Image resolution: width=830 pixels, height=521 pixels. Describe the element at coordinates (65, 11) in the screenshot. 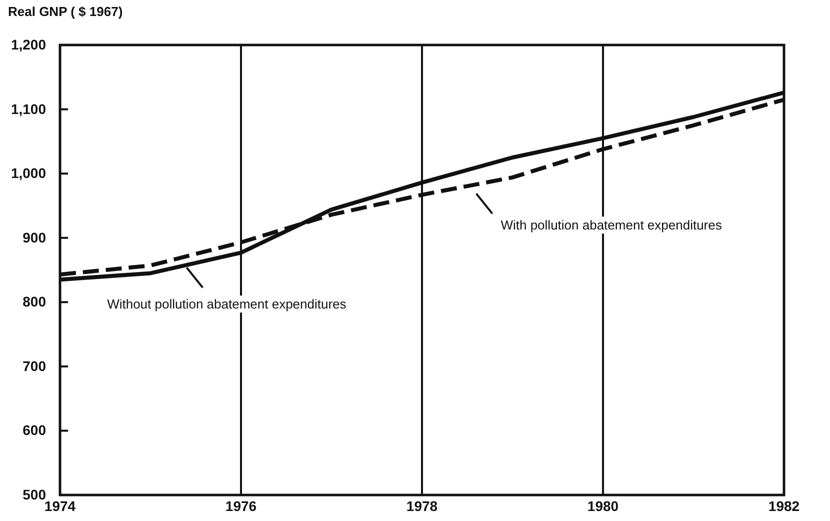

I see `y-axis-title: Real GNP ( $ 1967)` at that location.